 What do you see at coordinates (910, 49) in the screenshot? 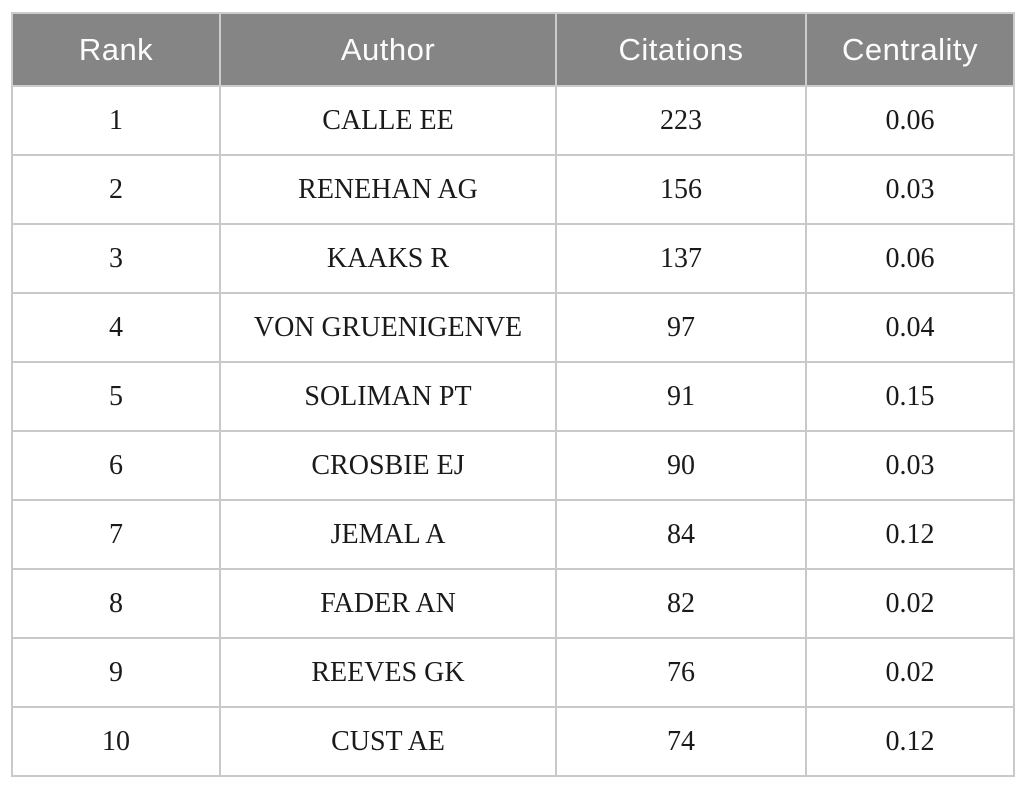
I see `column-header-centrality: Centrality` at bounding box center [910, 49].